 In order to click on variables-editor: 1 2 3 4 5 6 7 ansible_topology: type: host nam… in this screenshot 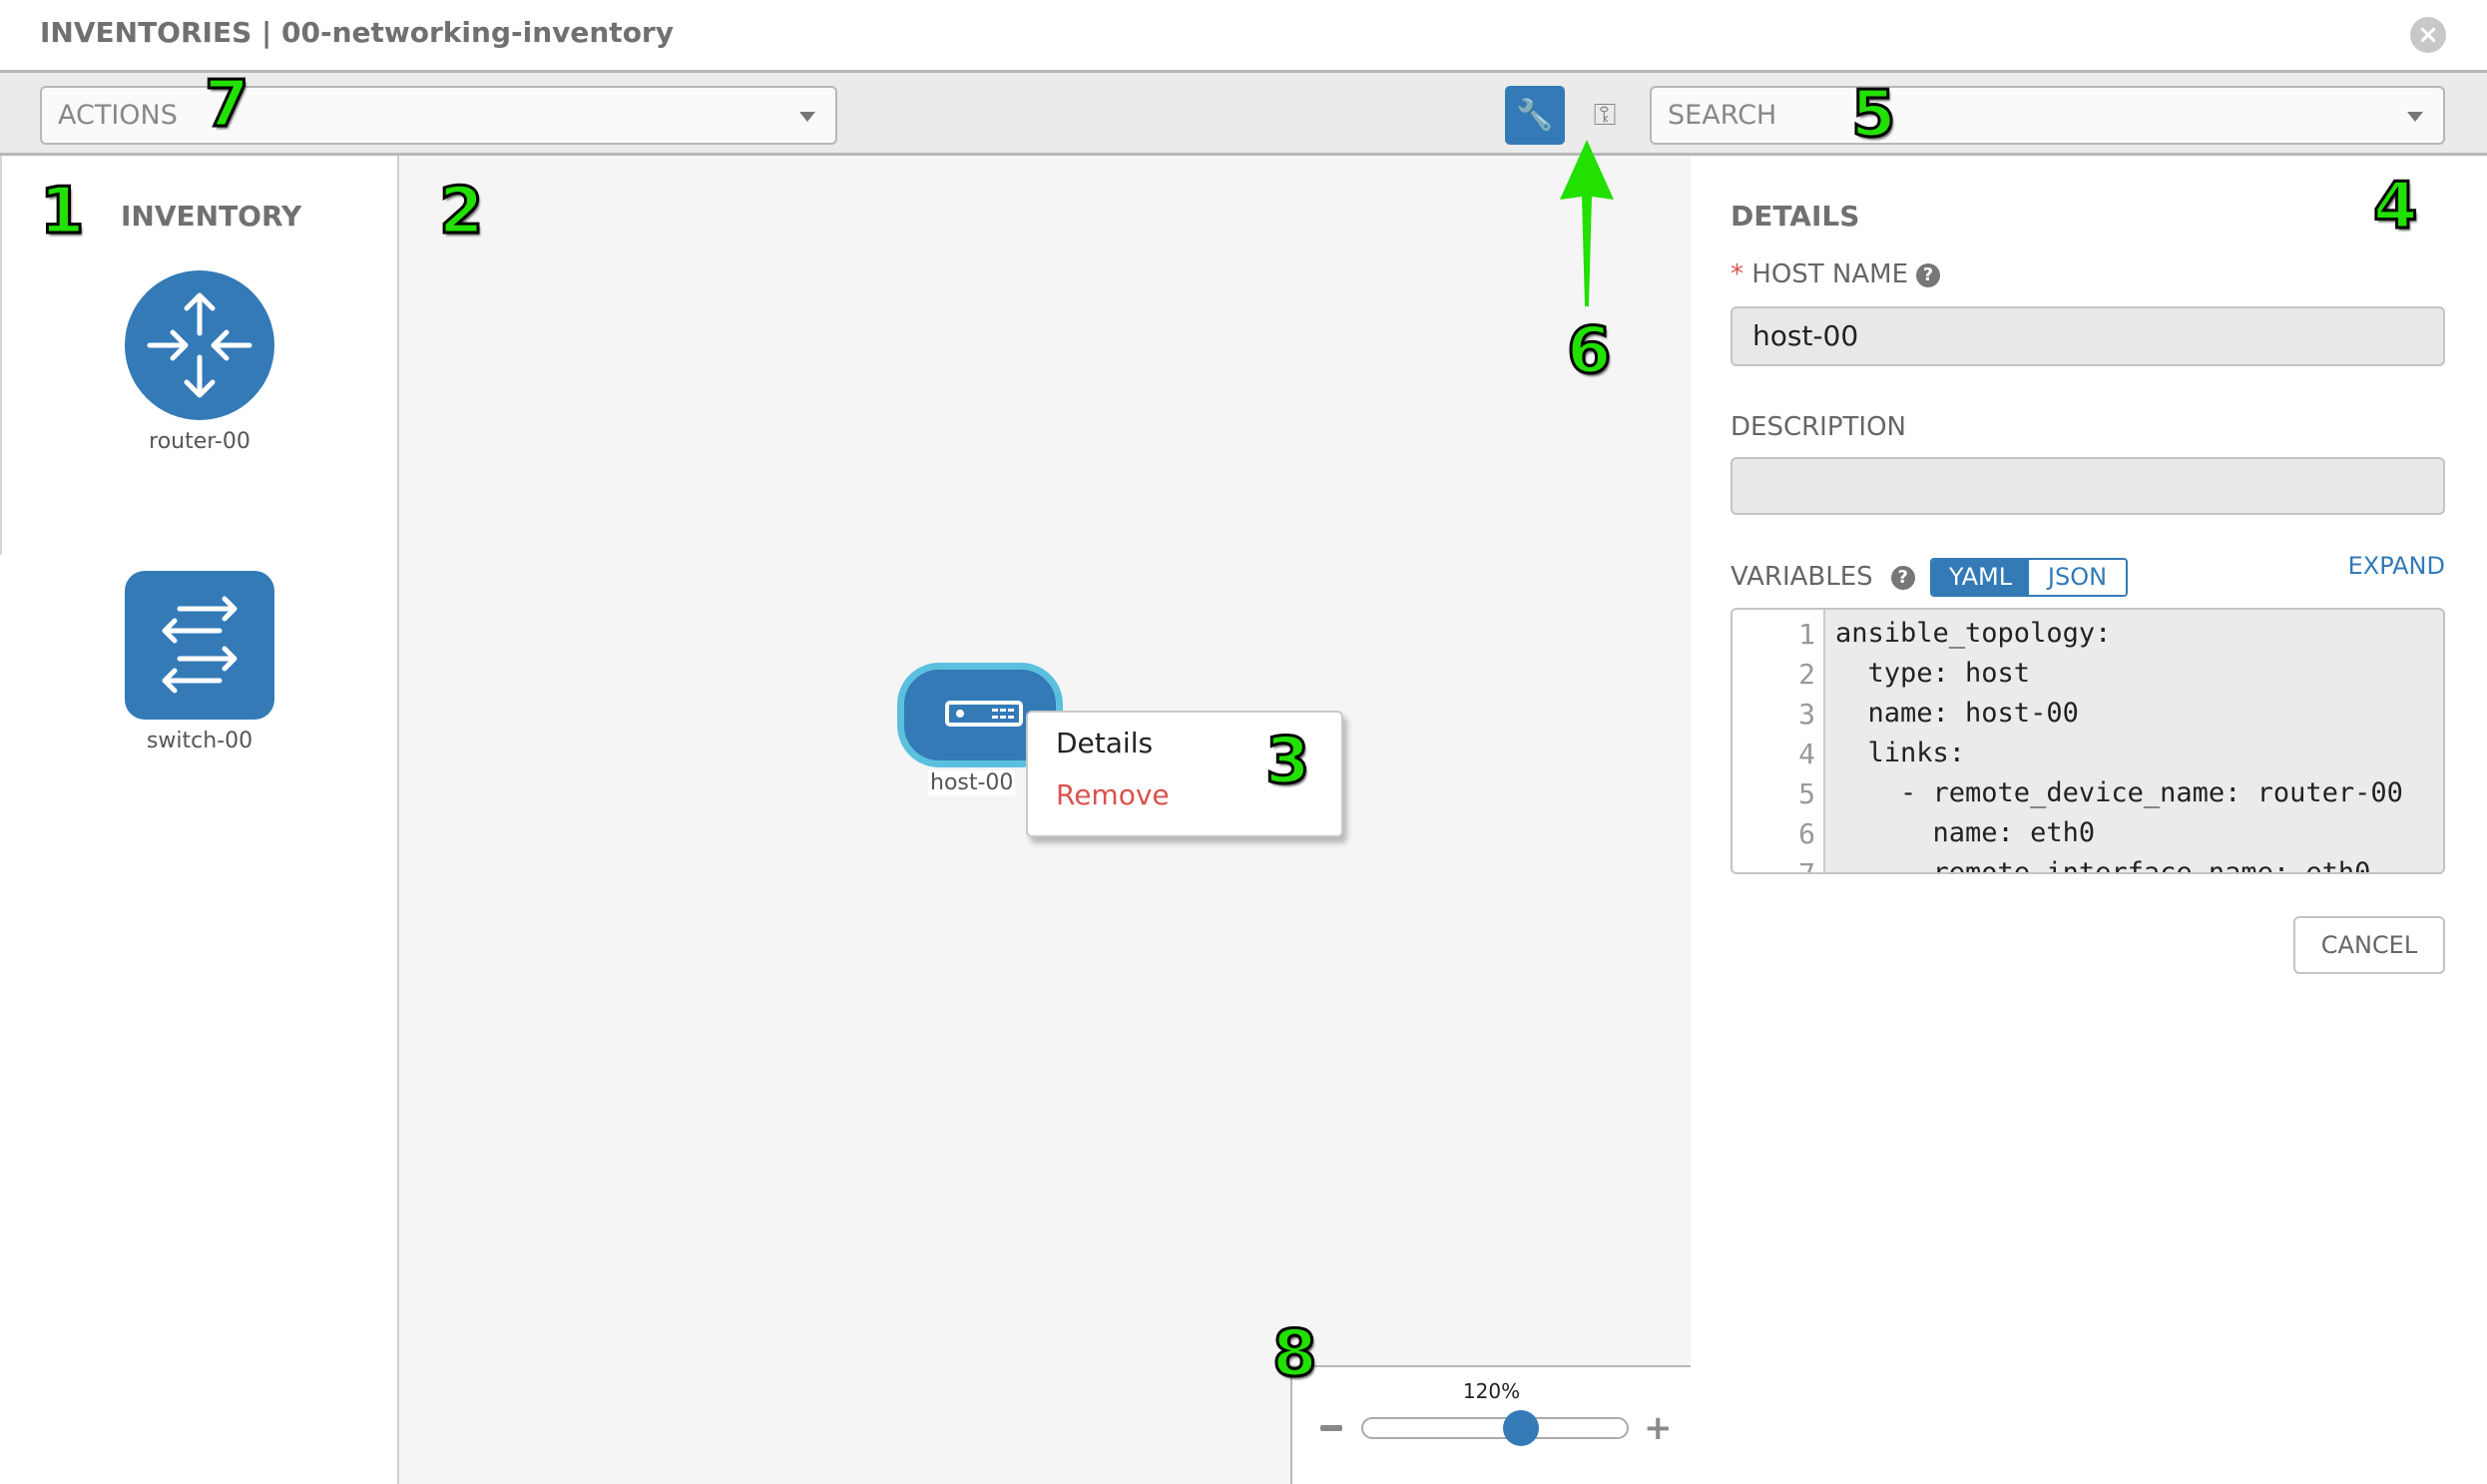, I will do `click(2088, 741)`.